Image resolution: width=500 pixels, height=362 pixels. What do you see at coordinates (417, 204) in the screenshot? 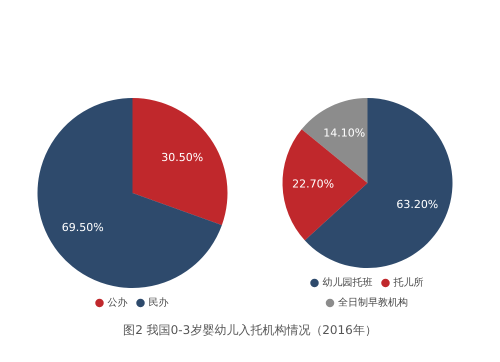
I see `data-label: 63.20%` at bounding box center [417, 204].